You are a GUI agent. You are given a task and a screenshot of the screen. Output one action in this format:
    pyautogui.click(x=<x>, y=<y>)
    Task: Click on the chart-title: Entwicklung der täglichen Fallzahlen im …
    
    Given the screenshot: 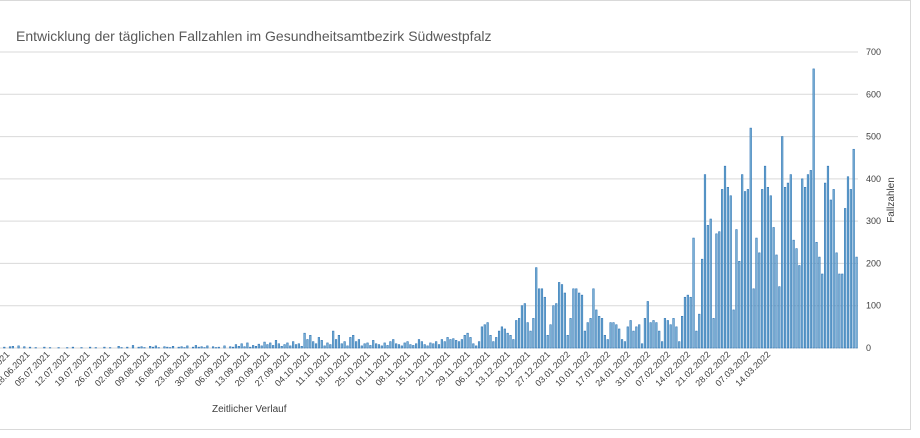 What is the action you would take?
    pyautogui.click(x=253, y=36)
    